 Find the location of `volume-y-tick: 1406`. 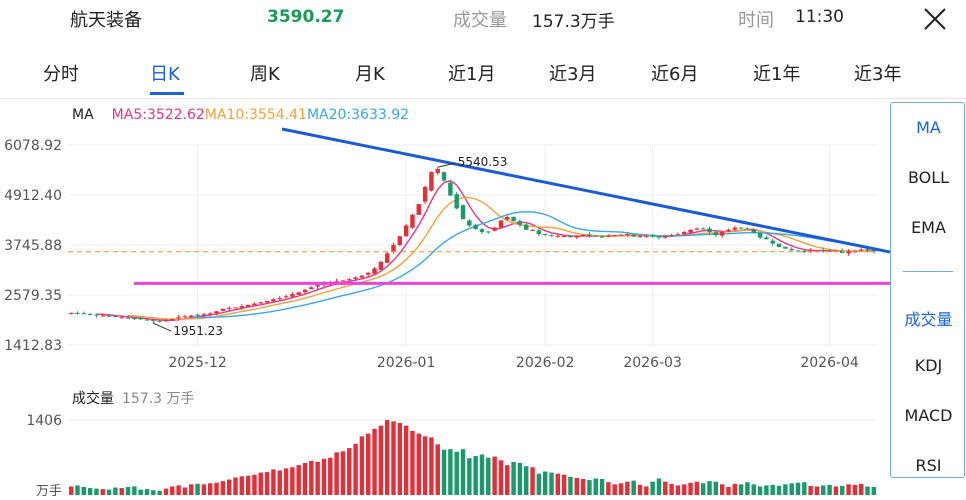

volume-y-tick: 1406 is located at coordinates (44, 421).